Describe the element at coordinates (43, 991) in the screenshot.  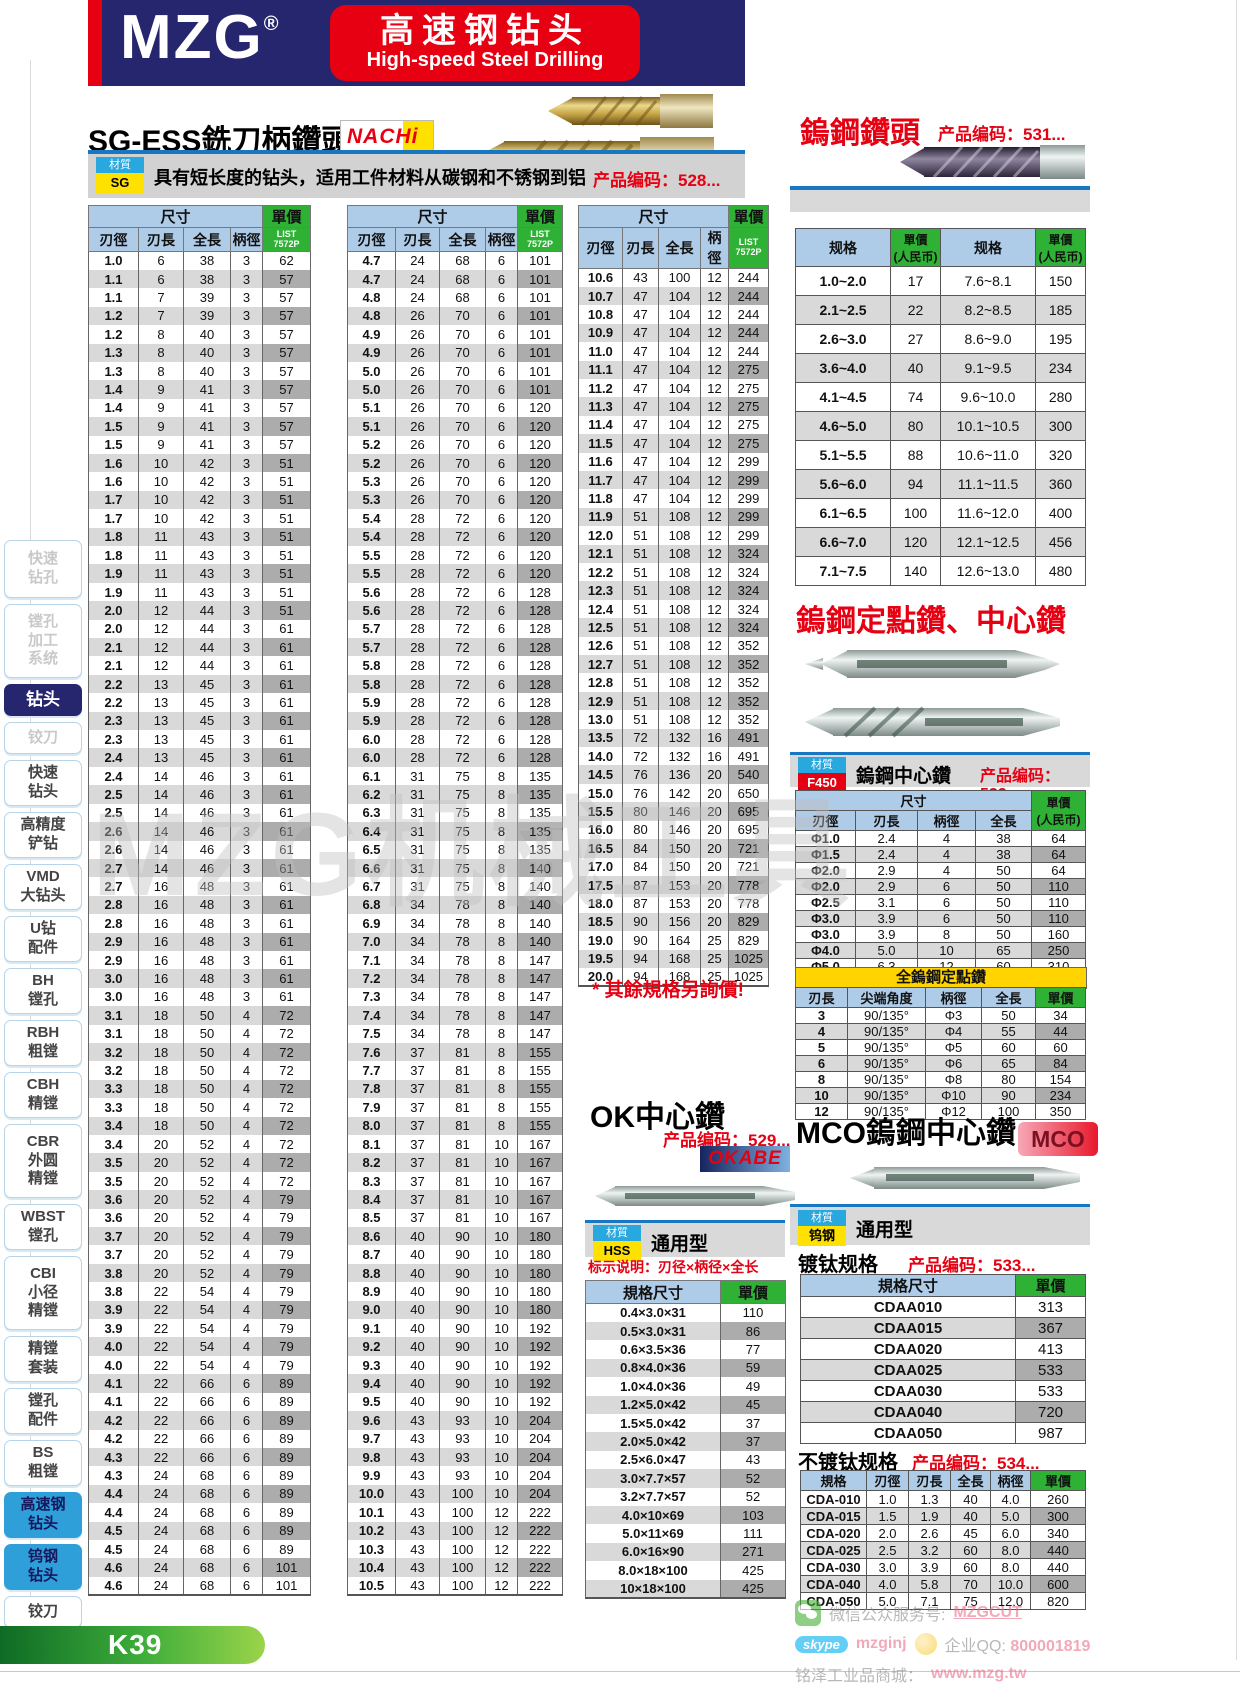
I see `sidebar-item: BH 镗孔` at that location.